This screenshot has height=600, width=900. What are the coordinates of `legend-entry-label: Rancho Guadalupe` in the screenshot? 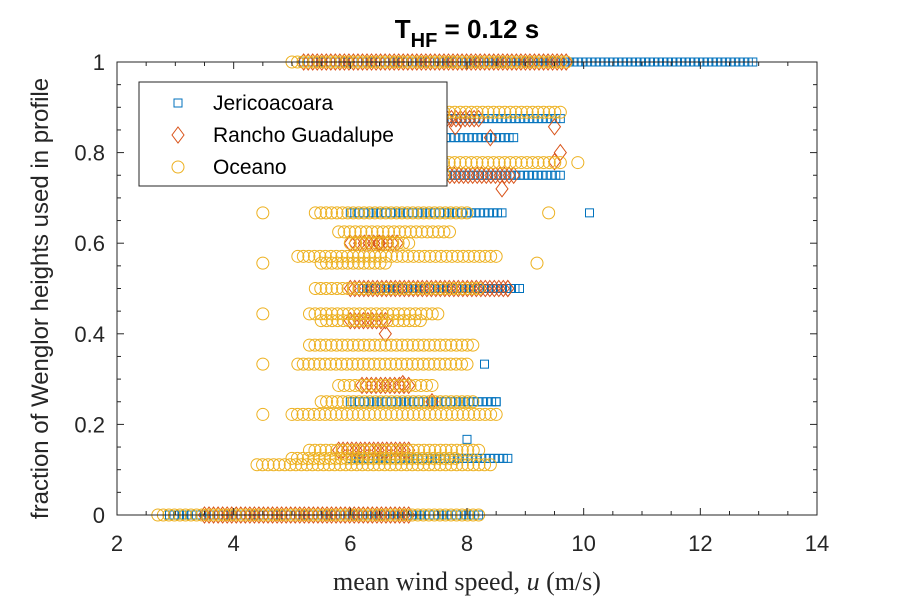 It's located at (303, 135).